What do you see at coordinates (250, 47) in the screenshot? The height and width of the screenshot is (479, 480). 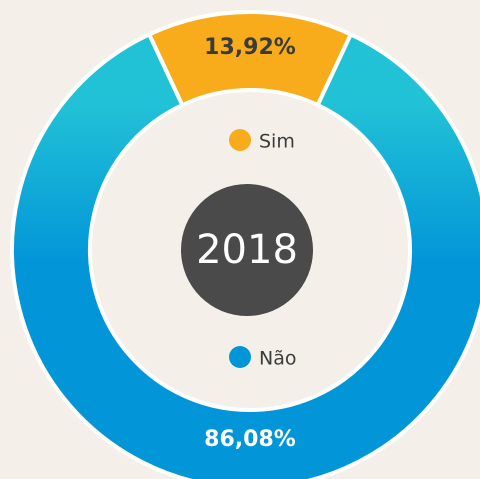 I see `data-label: 13,92%` at bounding box center [250, 47].